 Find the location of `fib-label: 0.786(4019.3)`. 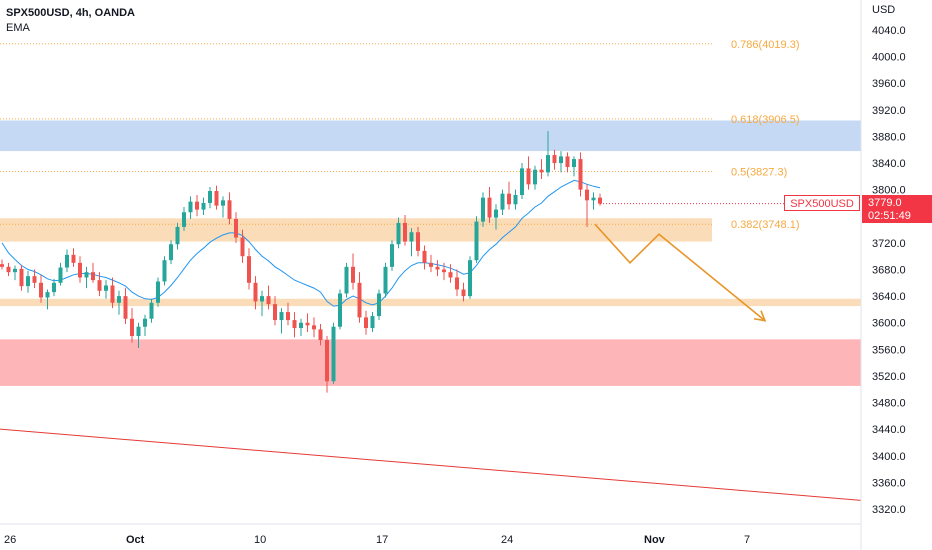

fib-label: 0.786(4019.3) is located at coordinates (765, 45).